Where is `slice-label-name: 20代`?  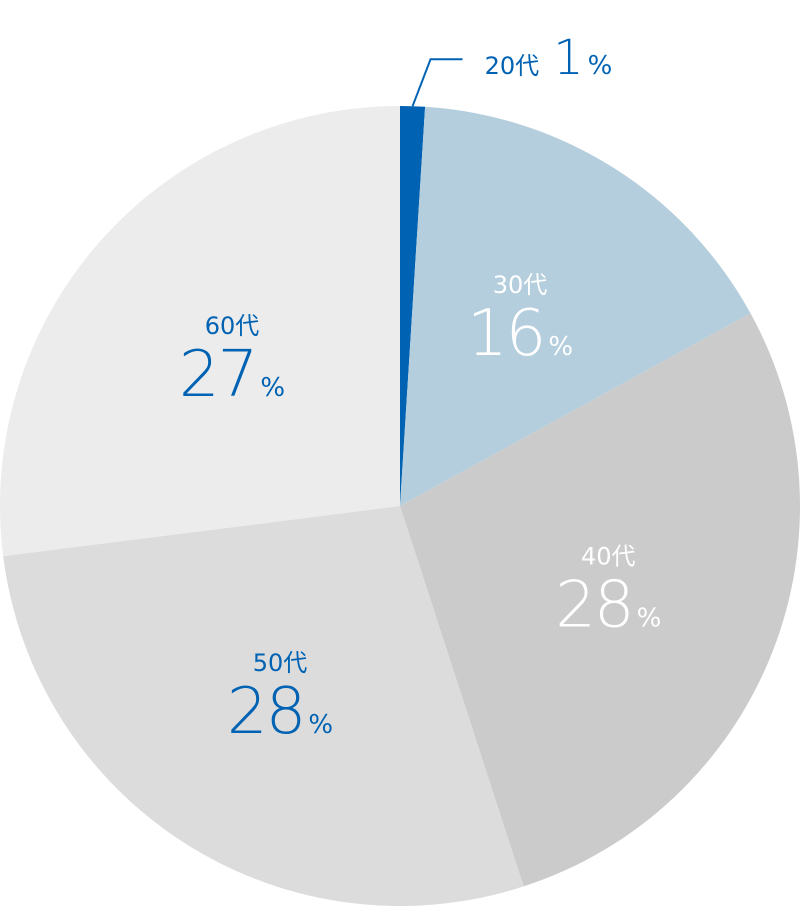
slice-label-name: 20代 is located at coordinates (512, 66).